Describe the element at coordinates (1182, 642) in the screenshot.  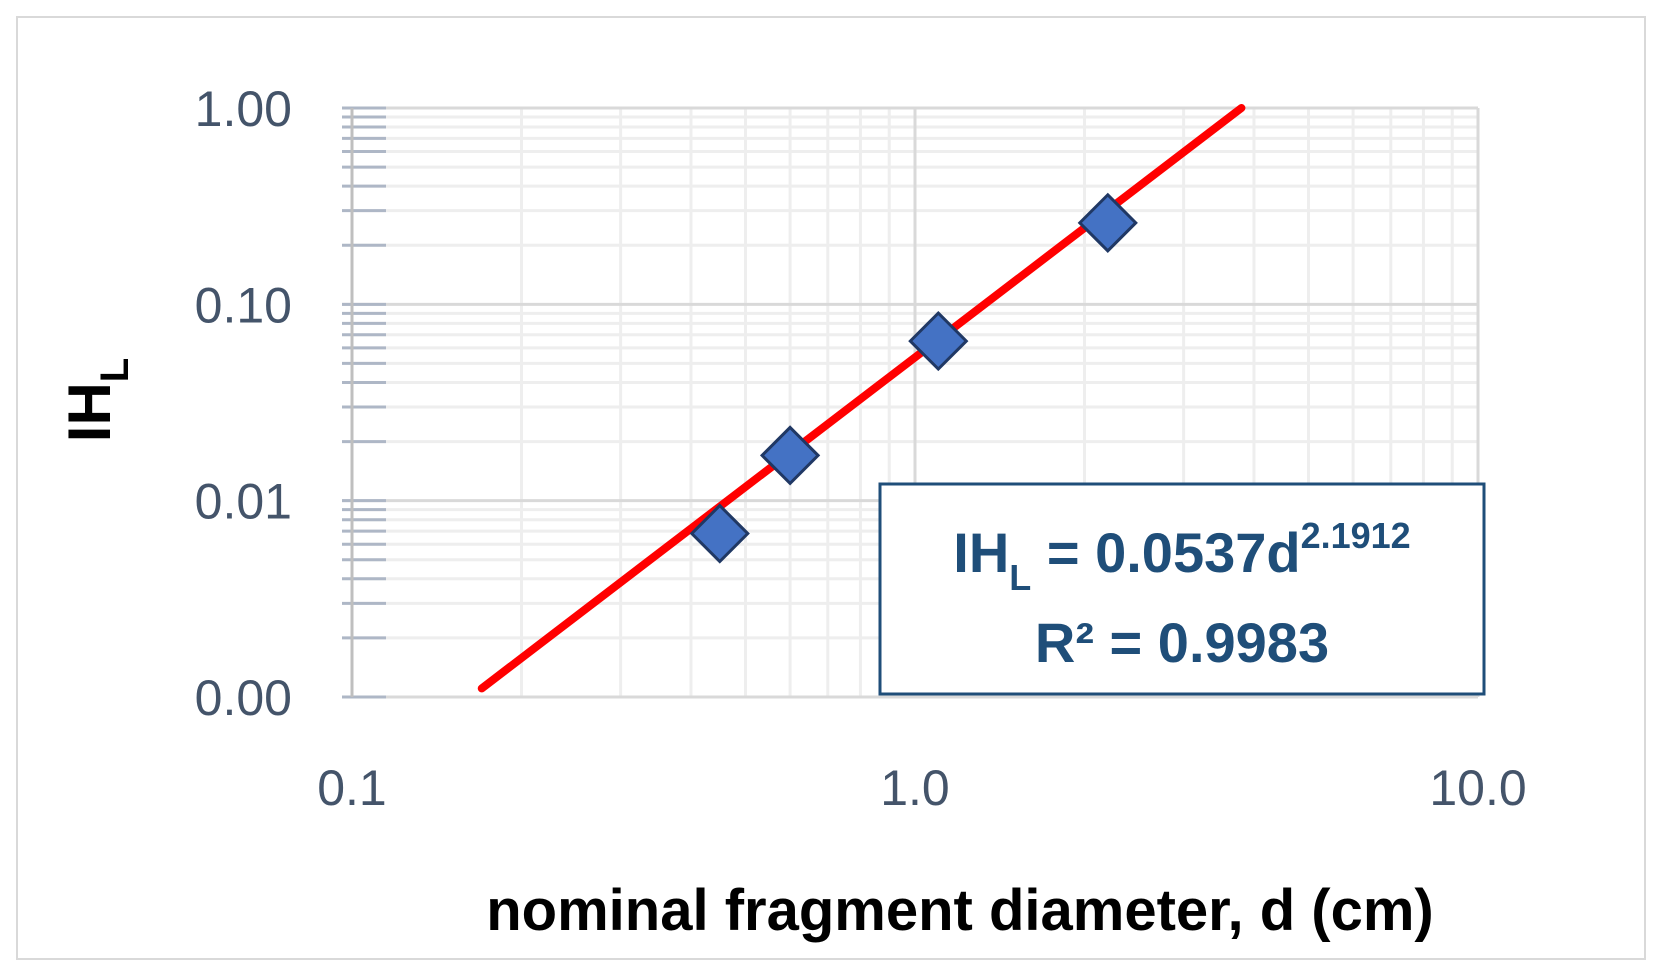
I see `r-squared-text: R² = 0.9983` at that location.